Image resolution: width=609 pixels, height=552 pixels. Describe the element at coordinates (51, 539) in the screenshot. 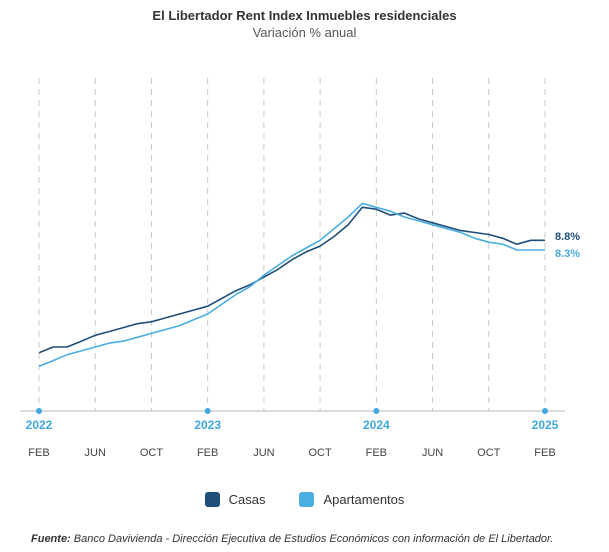

I see `source-label: Fuente:` at that location.